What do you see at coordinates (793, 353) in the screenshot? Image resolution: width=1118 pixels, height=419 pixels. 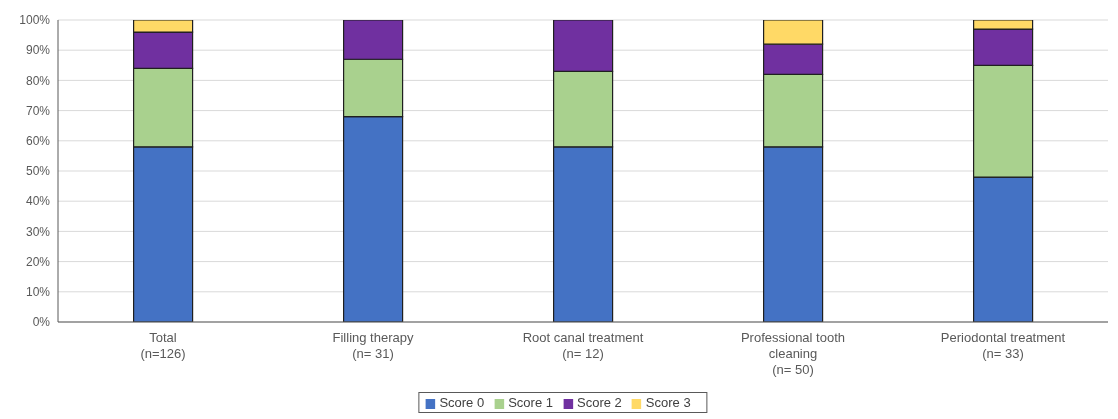 I see `x-tick-label: Professional tooth cleaning (n= 50)` at bounding box center [793, 353].